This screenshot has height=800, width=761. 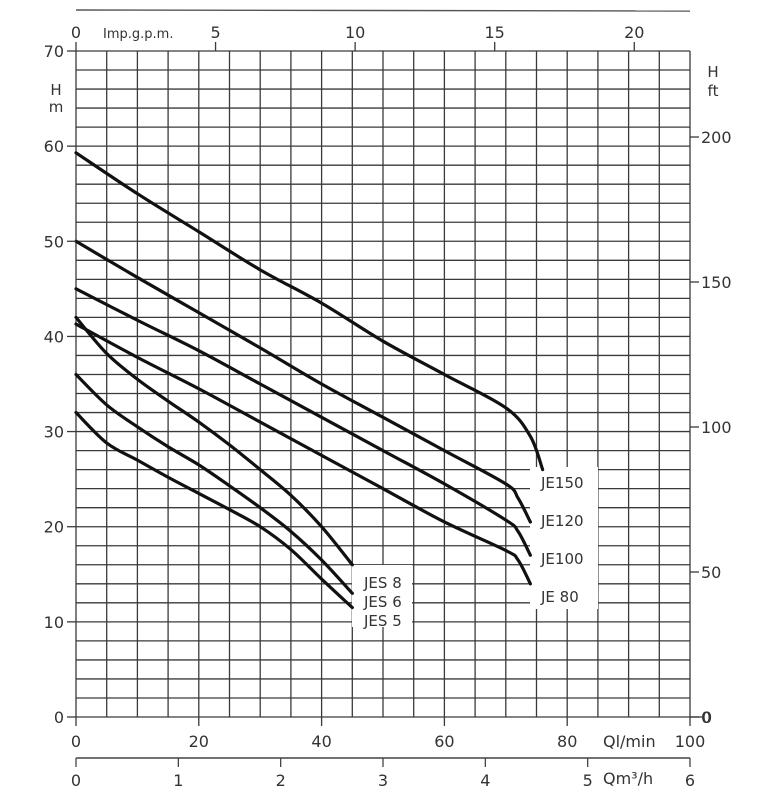 I want to click on x-tick-label: 0, so click(x=76, y=741).